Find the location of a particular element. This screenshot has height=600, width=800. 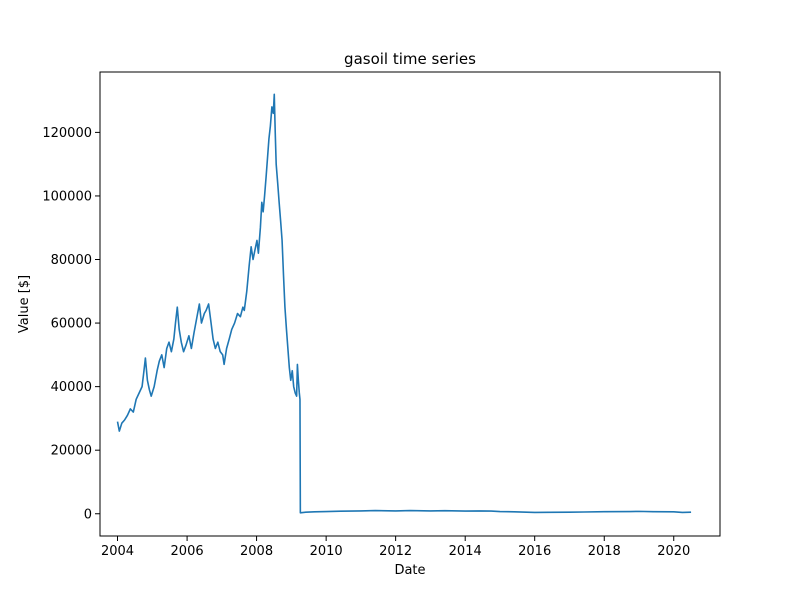

x-tick-label: 2008 is located at coordinates (256, 551).